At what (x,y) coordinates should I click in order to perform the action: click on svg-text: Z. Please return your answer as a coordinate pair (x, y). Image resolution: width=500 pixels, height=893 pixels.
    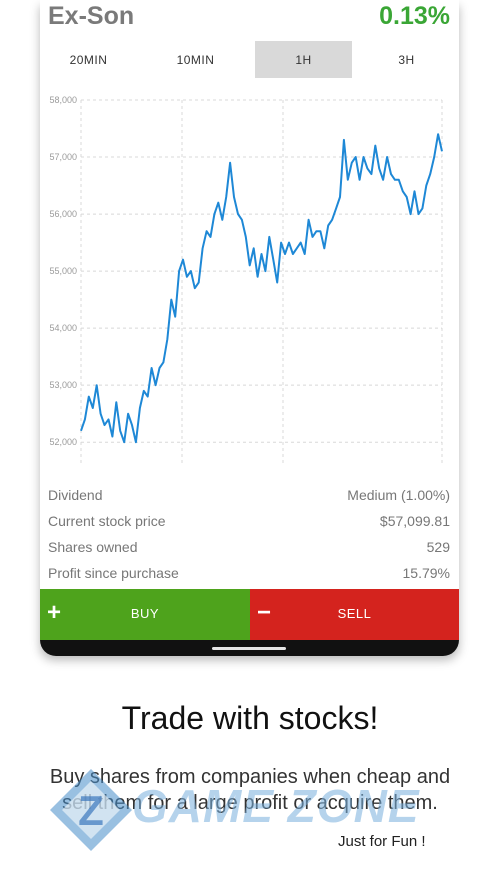
    Looking at the image, I should click on (91, 810).